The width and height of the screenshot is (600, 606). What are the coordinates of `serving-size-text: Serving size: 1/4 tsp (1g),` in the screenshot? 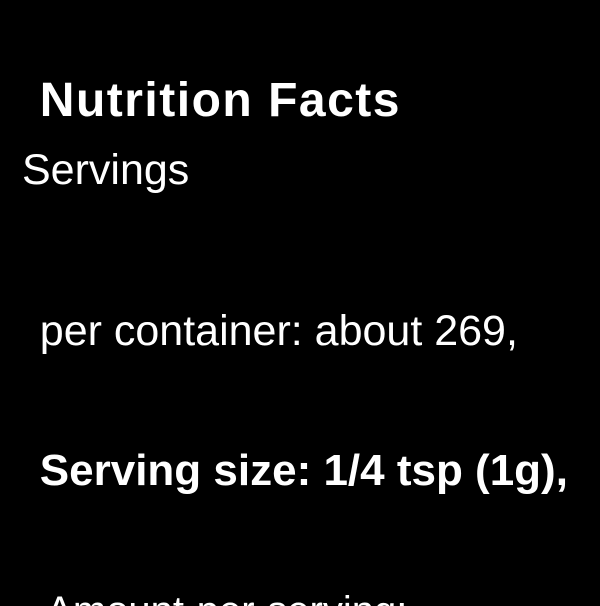 It's located at (303, 470).